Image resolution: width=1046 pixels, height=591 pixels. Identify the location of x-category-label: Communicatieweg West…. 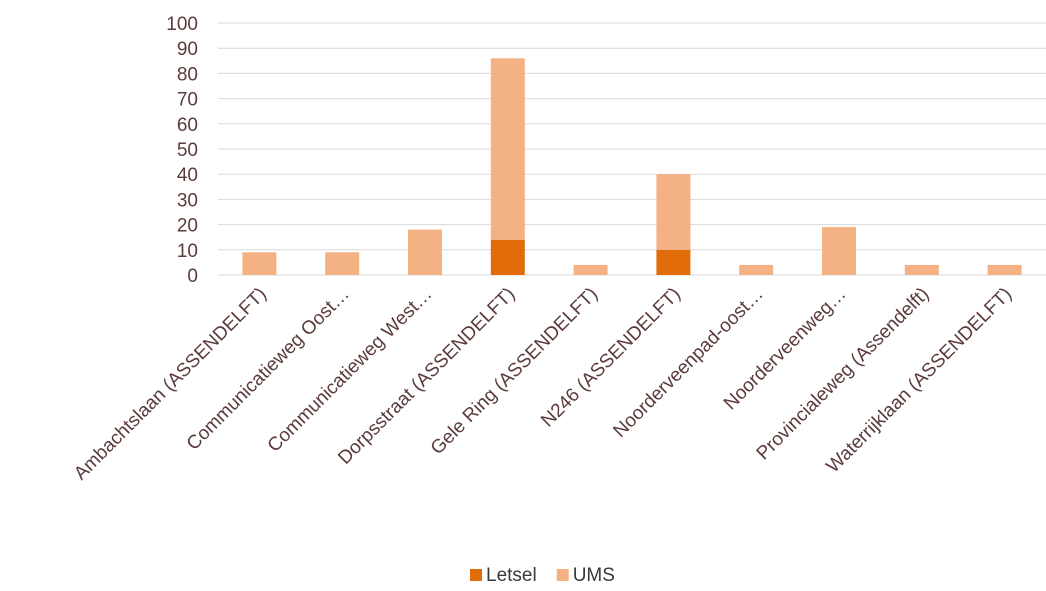
(350, 370).